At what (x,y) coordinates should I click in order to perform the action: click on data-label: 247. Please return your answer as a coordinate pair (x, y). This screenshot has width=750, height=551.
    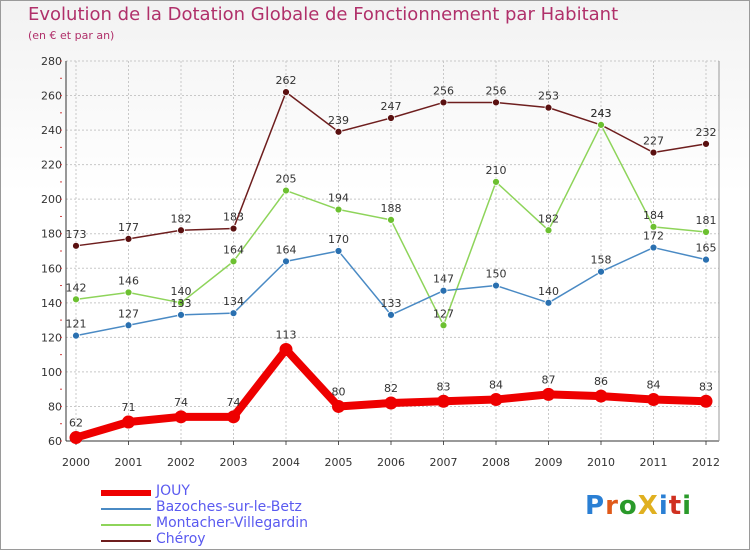
    Looking at the image, I should click on (391, 106).